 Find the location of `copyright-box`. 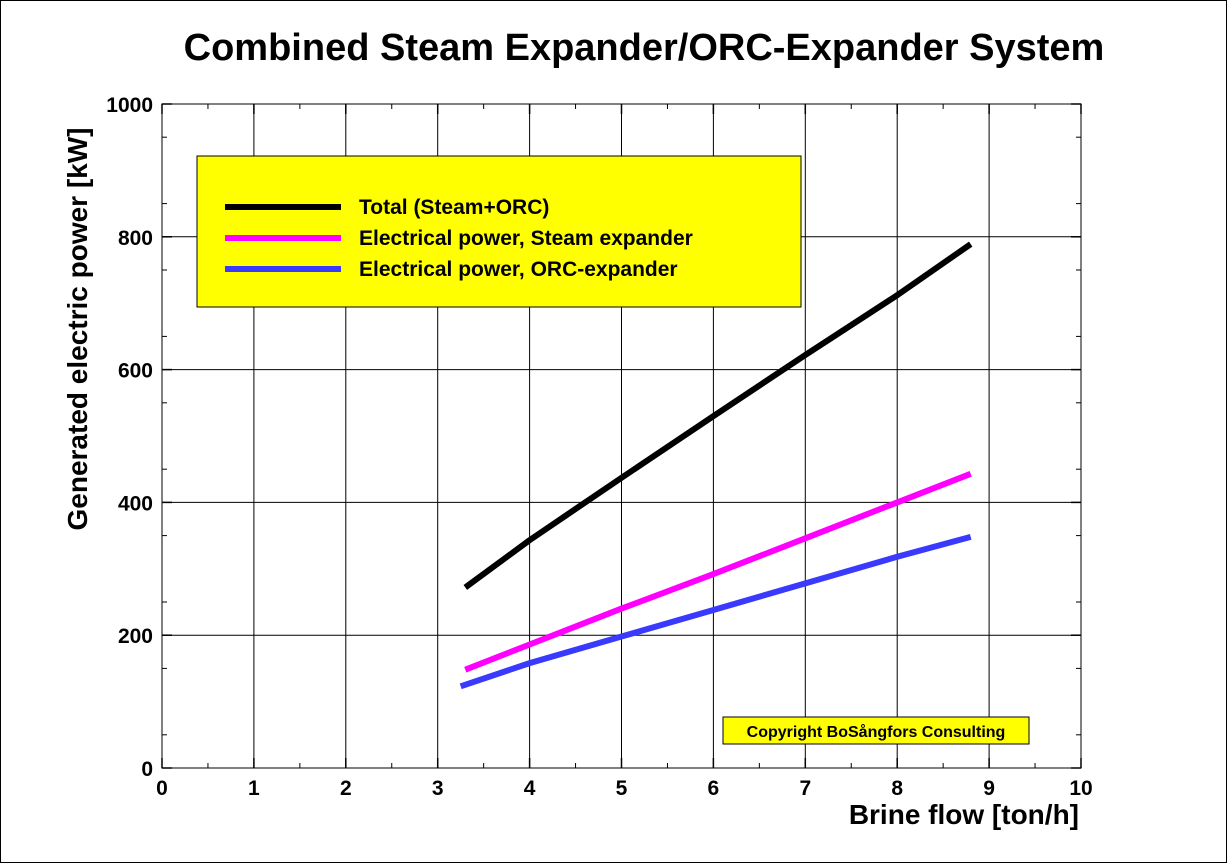

copyright-box is located at coordinates (876, 730).